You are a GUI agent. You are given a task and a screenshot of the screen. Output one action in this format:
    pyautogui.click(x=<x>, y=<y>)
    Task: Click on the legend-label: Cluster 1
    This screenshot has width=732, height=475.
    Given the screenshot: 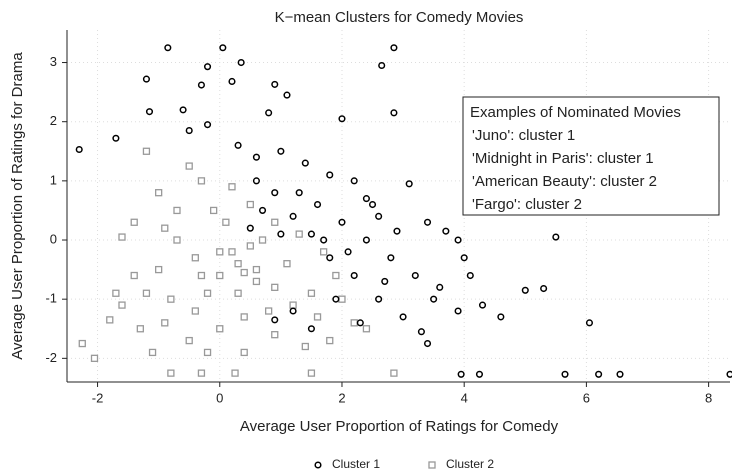 What is the action you would take?
    pyautogui.click(x=356, y=464)
    